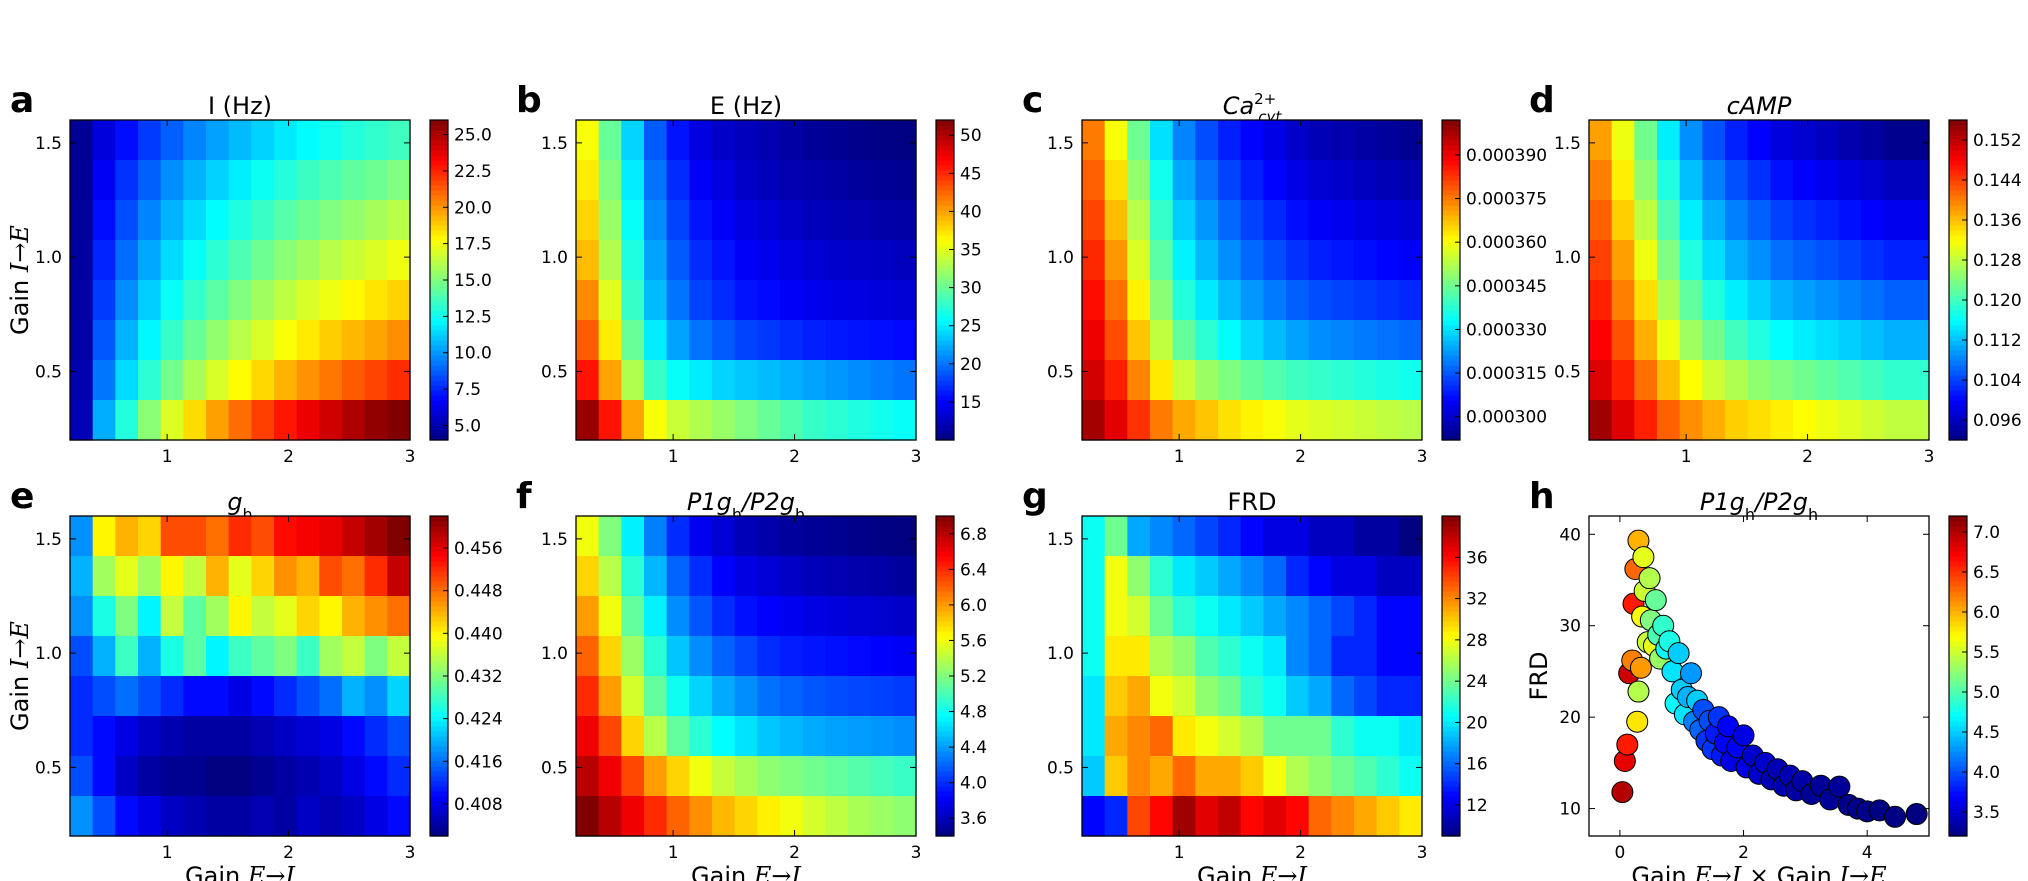  I want to click on y-tick-label: 0.5, so click(1567, 372).